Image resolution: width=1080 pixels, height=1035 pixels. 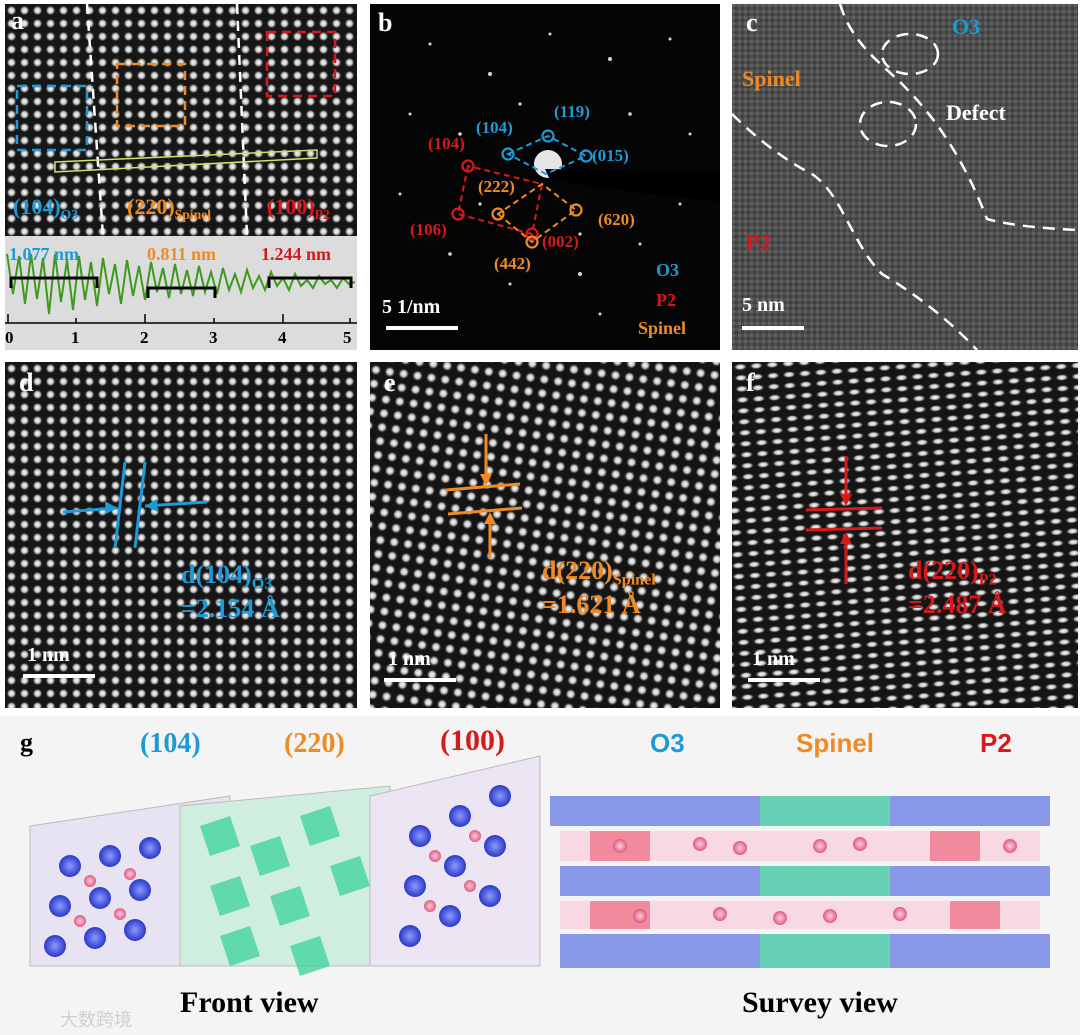 What do you see at coordinates (599, 572) in the screenshot?
I see `d-spacing-label-e: d(220)Spinel` at bounding box center [599, 572].